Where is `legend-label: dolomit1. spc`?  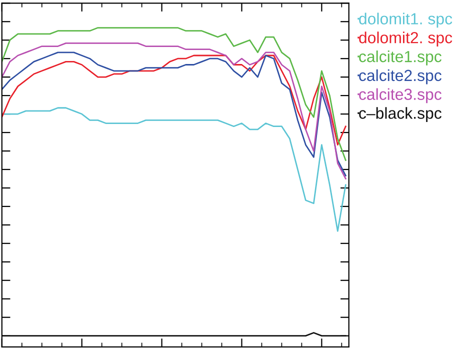 legend-label: dolomit1. spc is located at coordinates (405, 20).